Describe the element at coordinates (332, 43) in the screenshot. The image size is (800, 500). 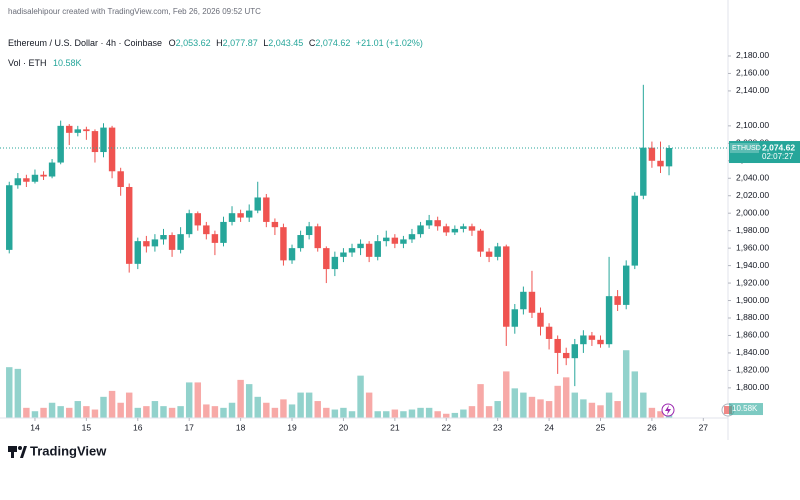
I see `ohlc-value: 2,074.62` at that location.